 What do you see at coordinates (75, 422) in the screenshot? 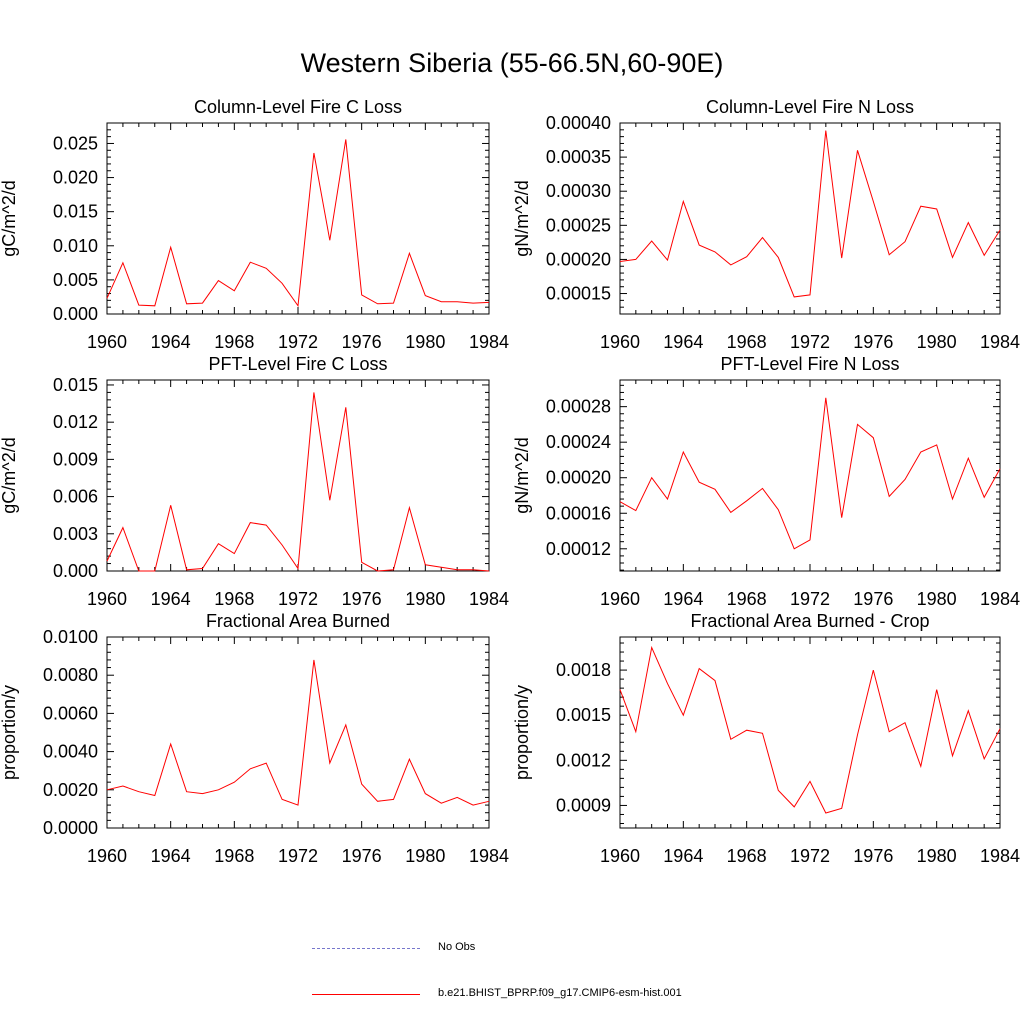
I see `y-tick-label: 0.012` at bounding box center [75, 422].